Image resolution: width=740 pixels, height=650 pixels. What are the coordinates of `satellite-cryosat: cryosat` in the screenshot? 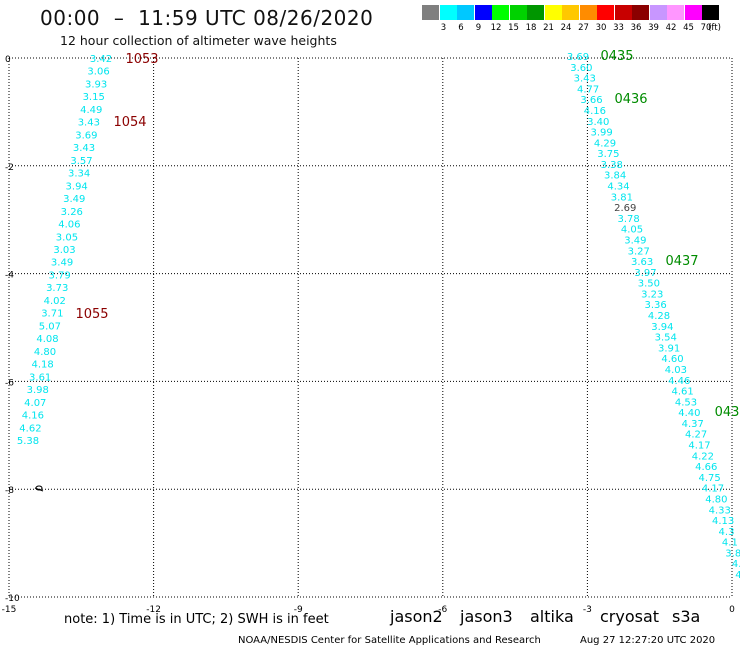 It's located at (630, 616).